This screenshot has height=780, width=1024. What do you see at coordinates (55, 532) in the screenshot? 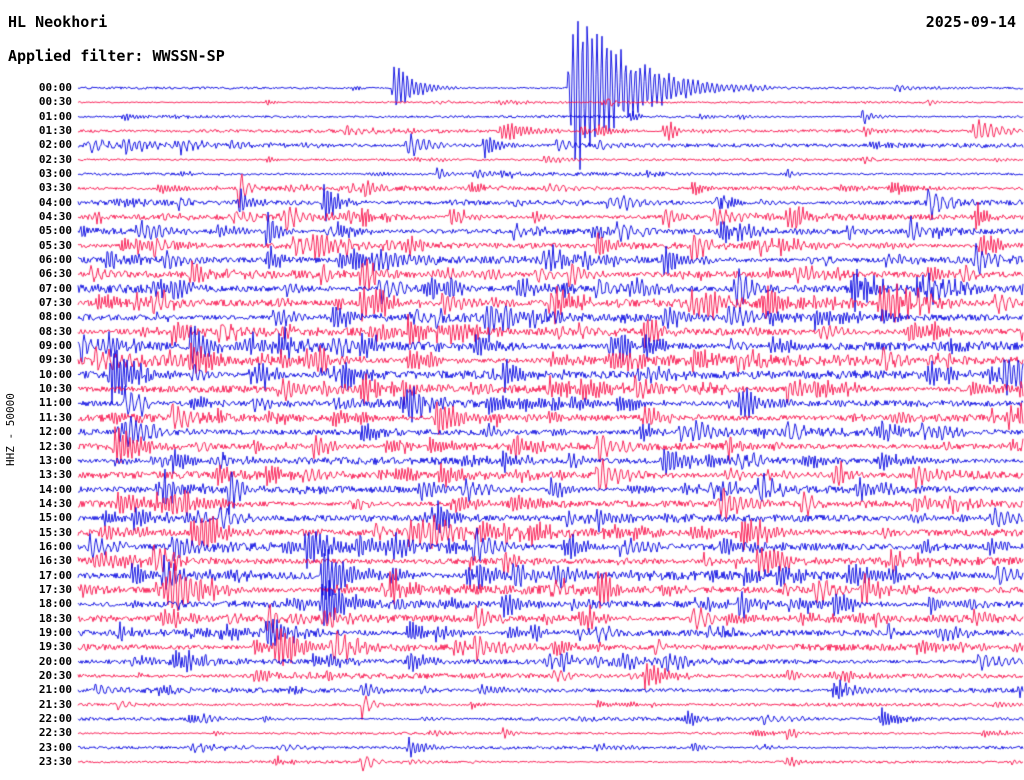
I see `time-label: 15:30` at bounding box center [55, 532].